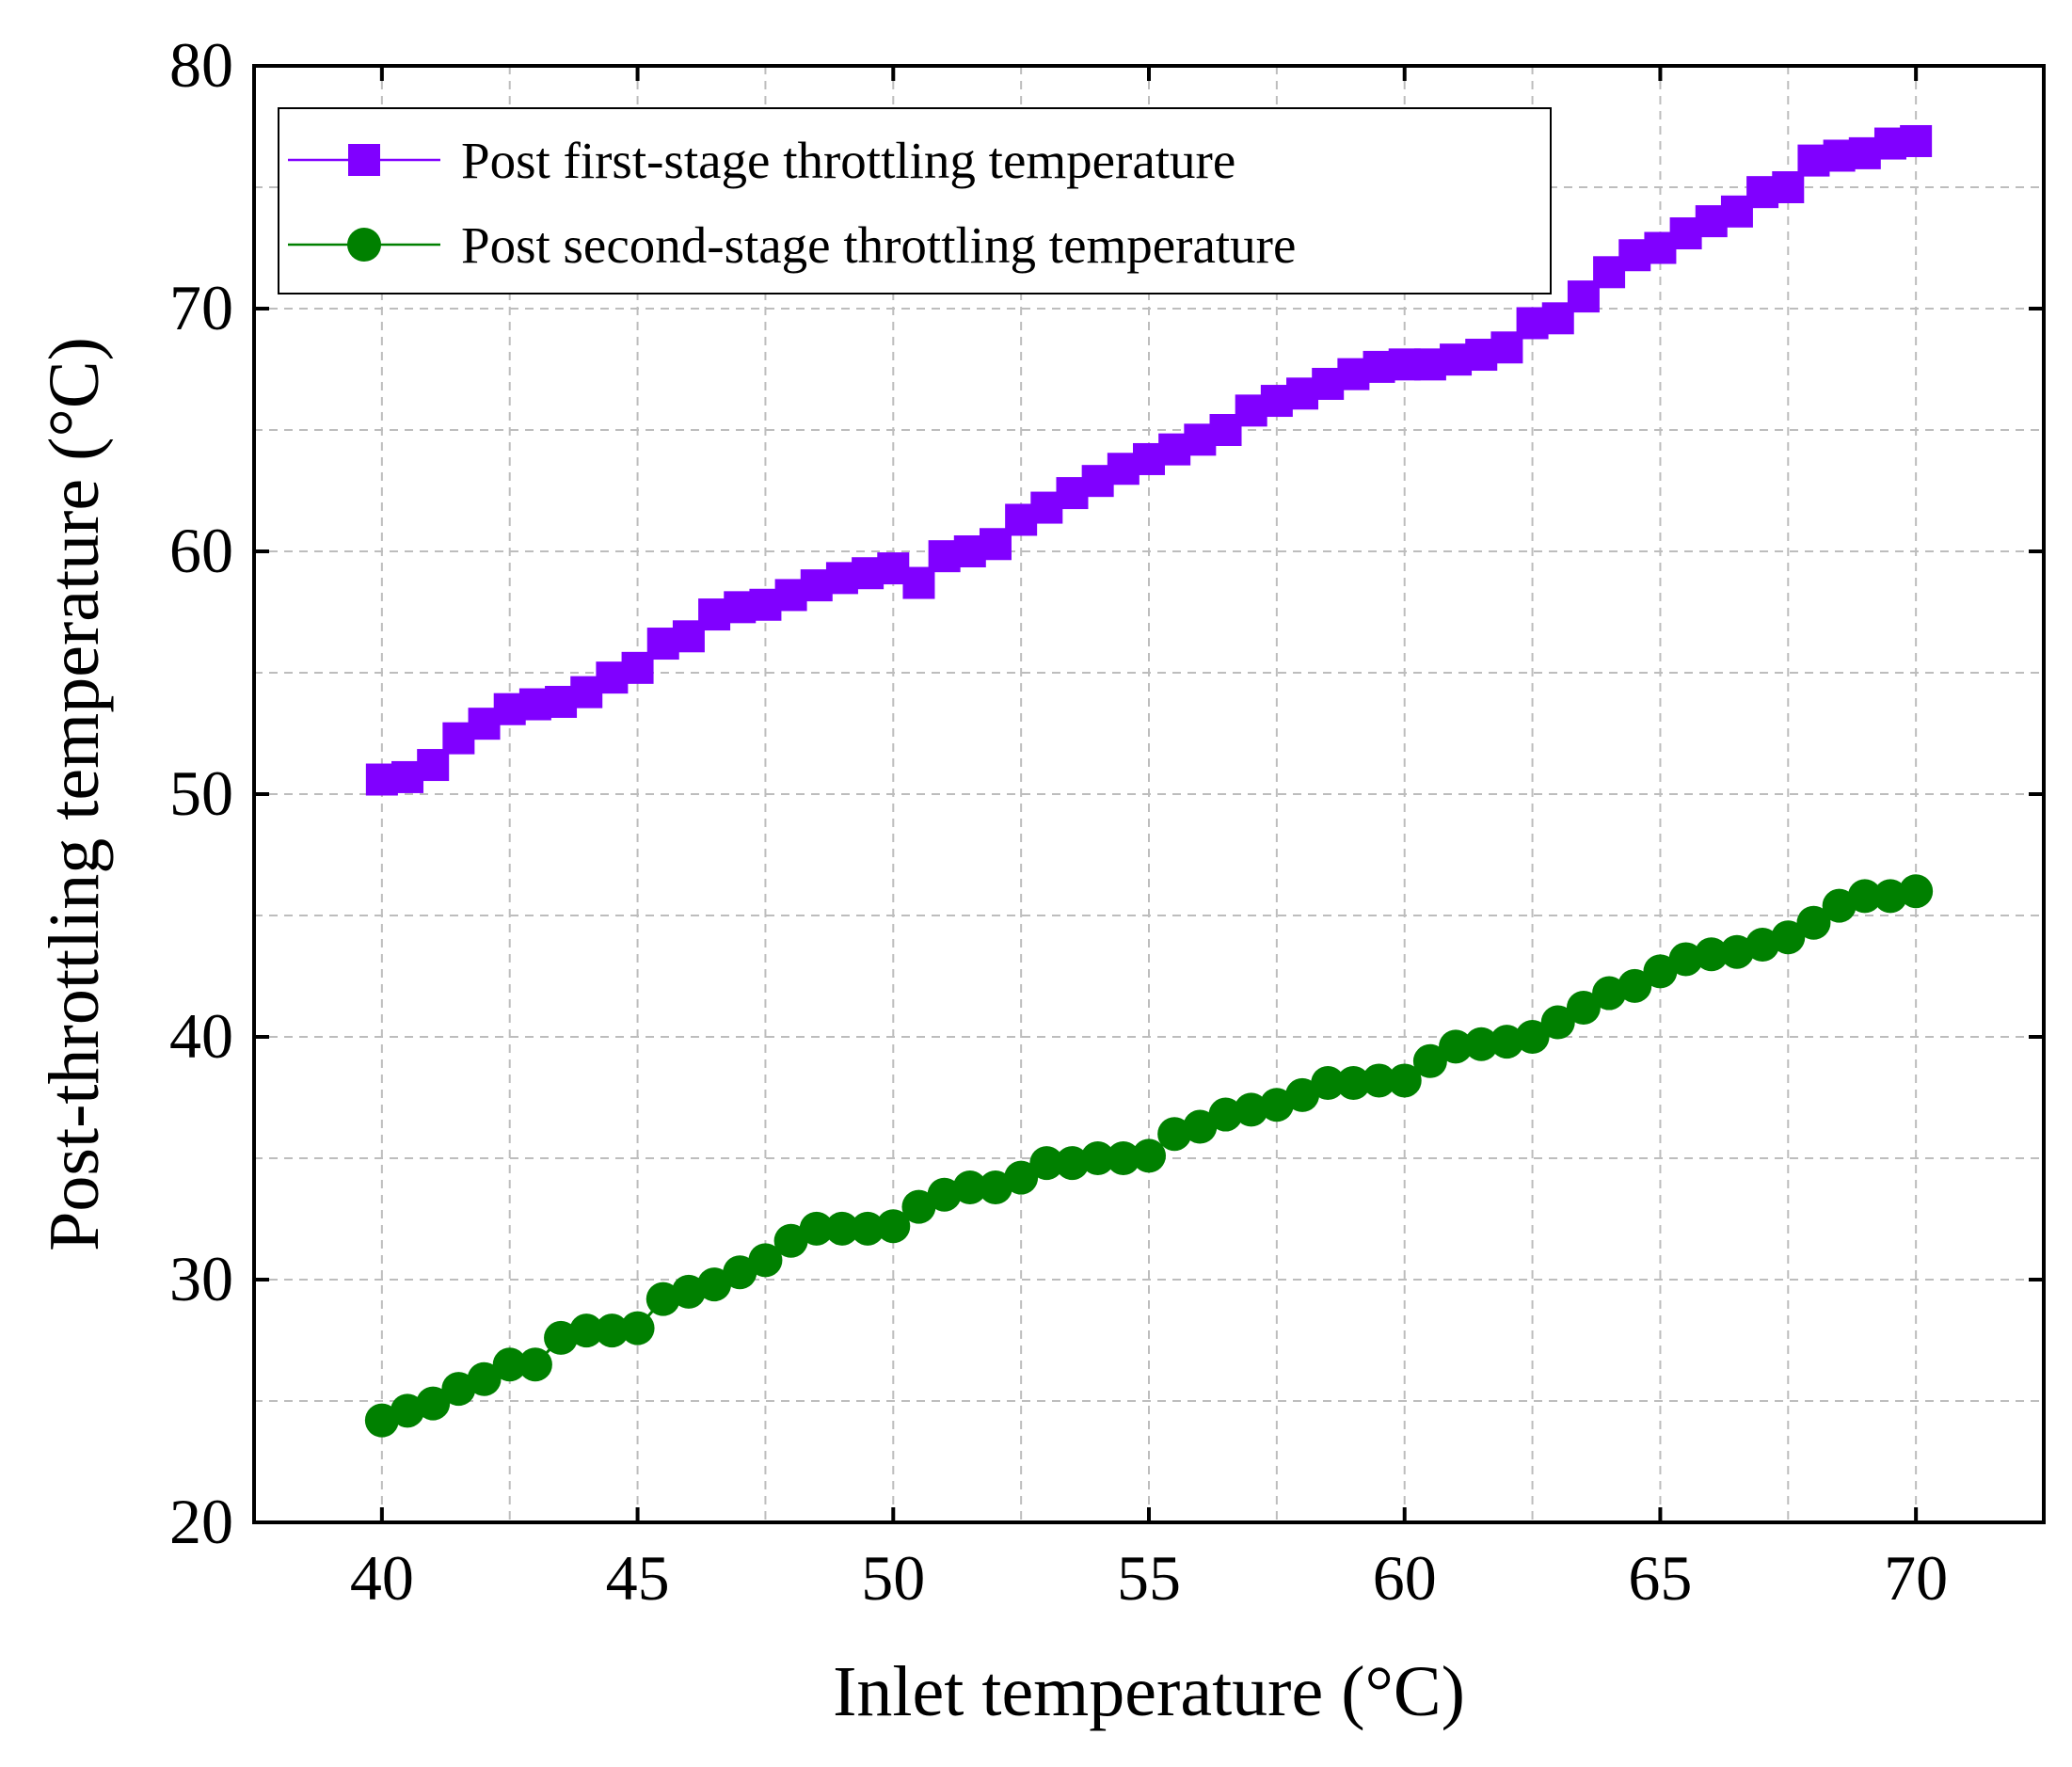  What do you see at coordinates (1149, 1691) in the screenshot?
I see `x-axis-title: Inlet temperature (°C)` at bounding box center [1149, 1691].